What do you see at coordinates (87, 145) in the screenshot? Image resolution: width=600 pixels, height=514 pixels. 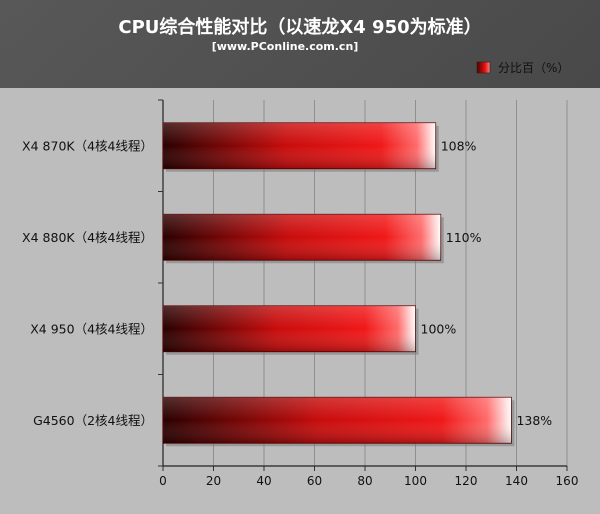 I see `category-label: X4 870K（4核4线程）` at bounding box center [87, 145].